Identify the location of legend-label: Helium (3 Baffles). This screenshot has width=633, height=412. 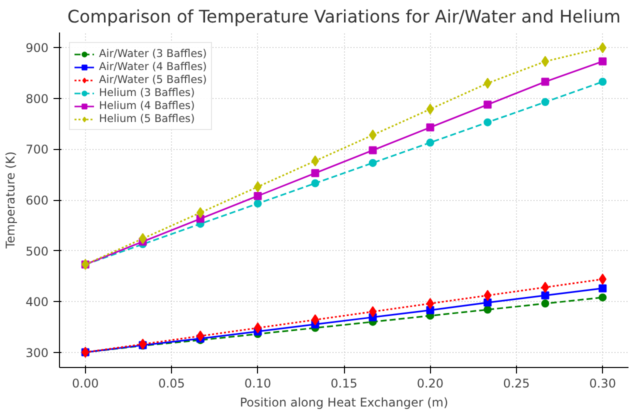
(147, 92).